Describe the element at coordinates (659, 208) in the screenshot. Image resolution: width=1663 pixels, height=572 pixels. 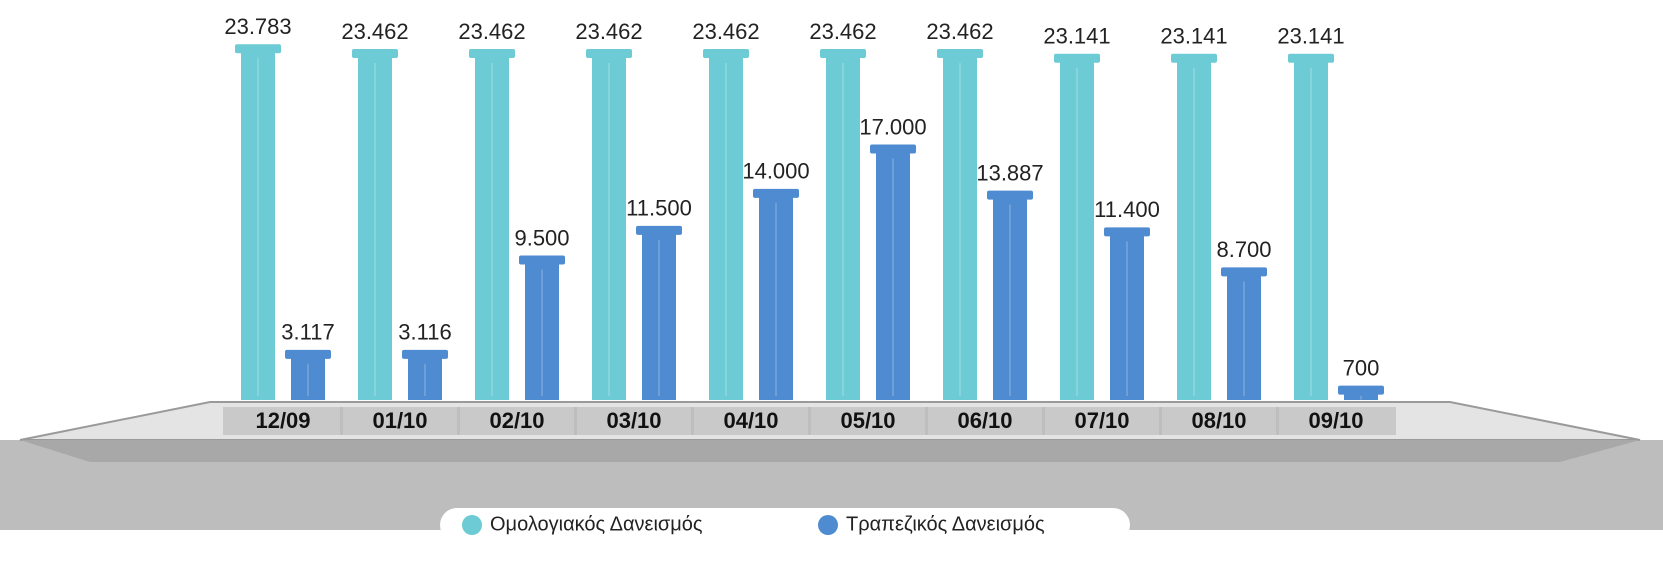
I see `value-label: 11.500` at that location.